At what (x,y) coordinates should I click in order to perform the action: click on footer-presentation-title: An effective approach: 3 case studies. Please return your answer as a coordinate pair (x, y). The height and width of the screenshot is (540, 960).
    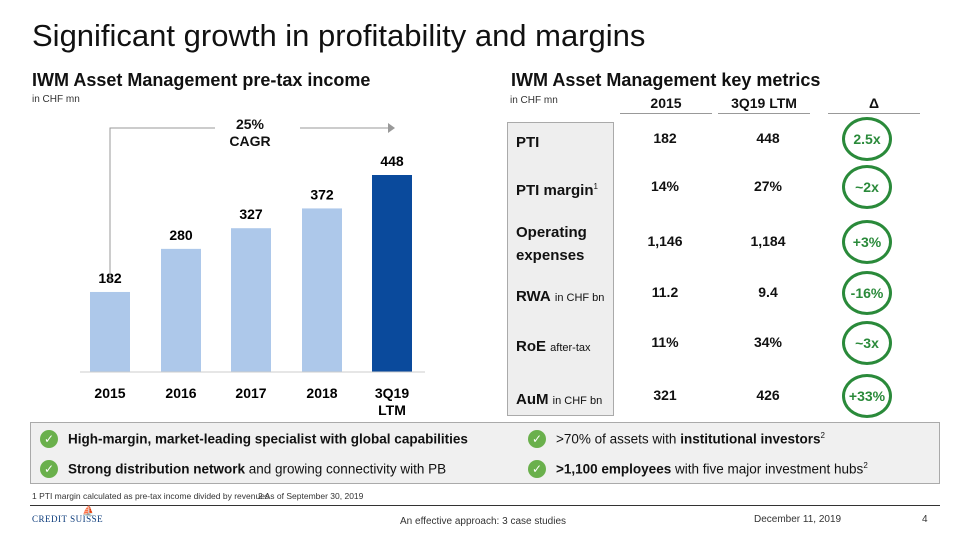
    Looking at the image, I should click on (483, 521).